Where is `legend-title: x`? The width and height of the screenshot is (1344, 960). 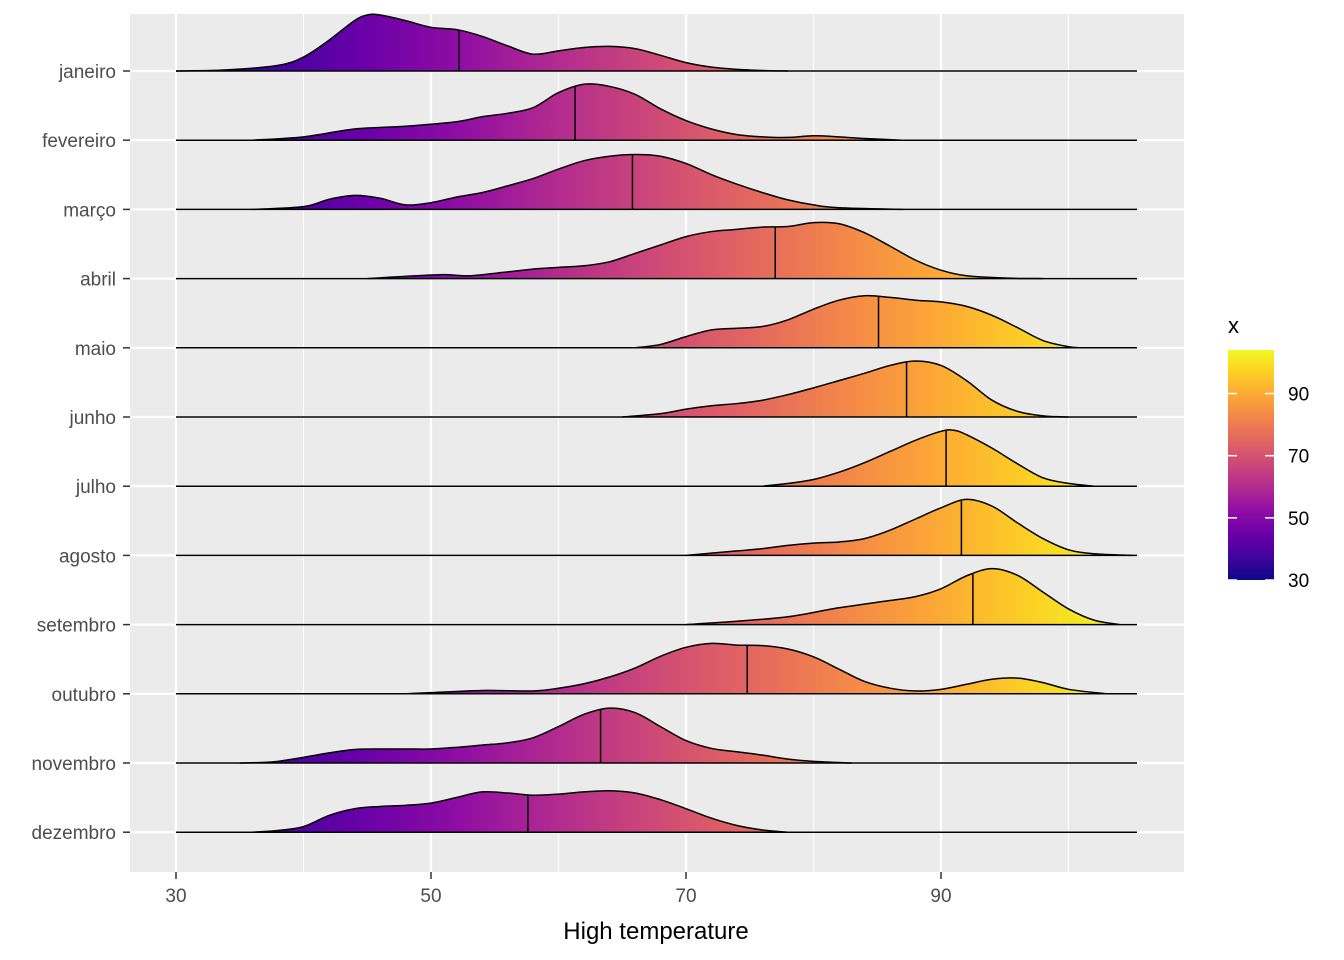 legend-title: x is located at coordinates (1233, 325).